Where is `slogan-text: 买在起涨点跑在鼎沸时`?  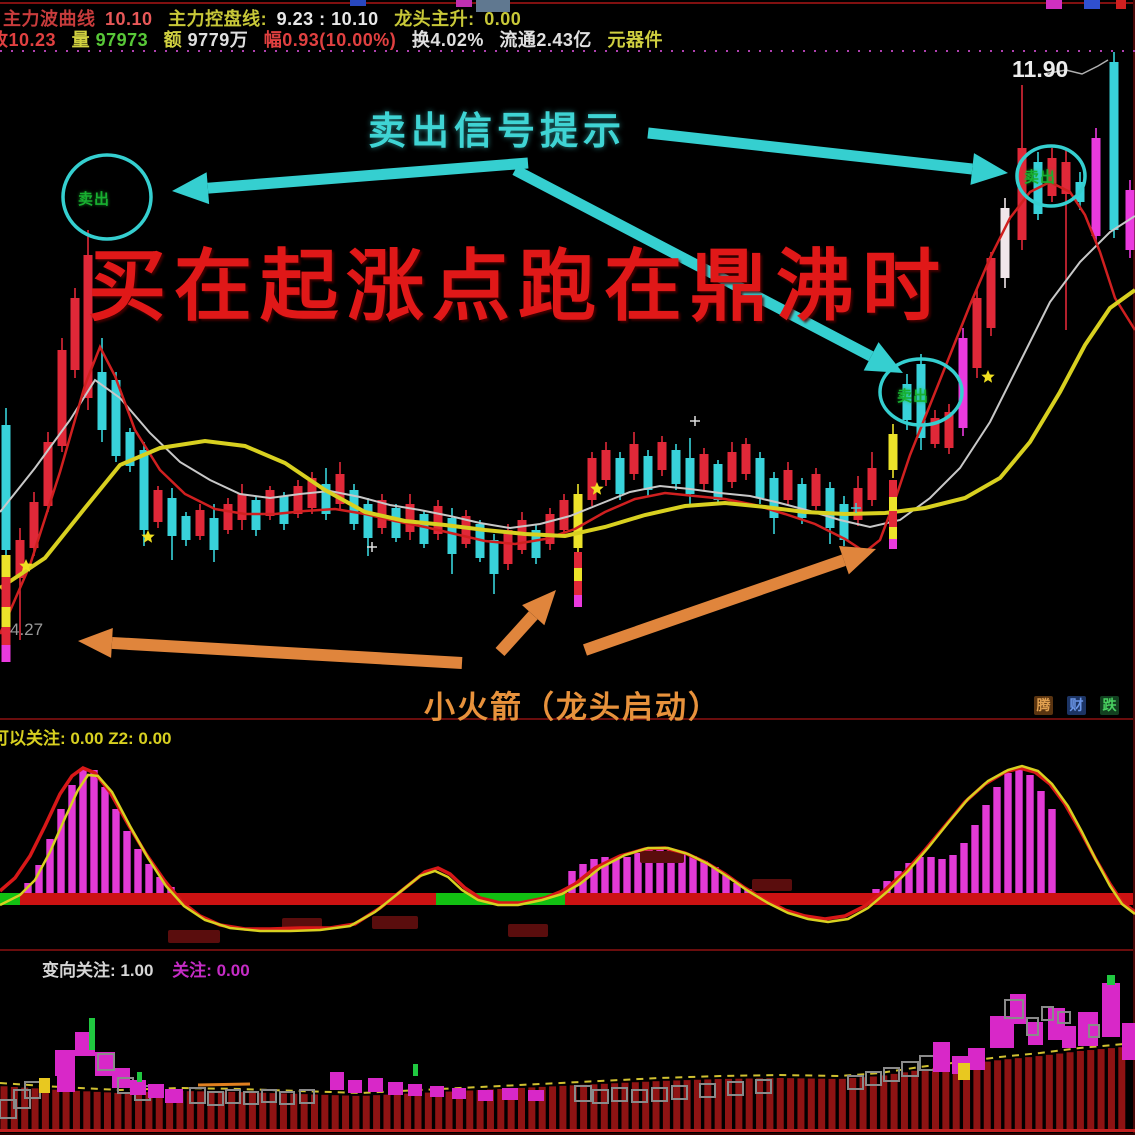
slogan-text: 买在起涨点跑在鼎沸时 is located at coordinates (518, 286).